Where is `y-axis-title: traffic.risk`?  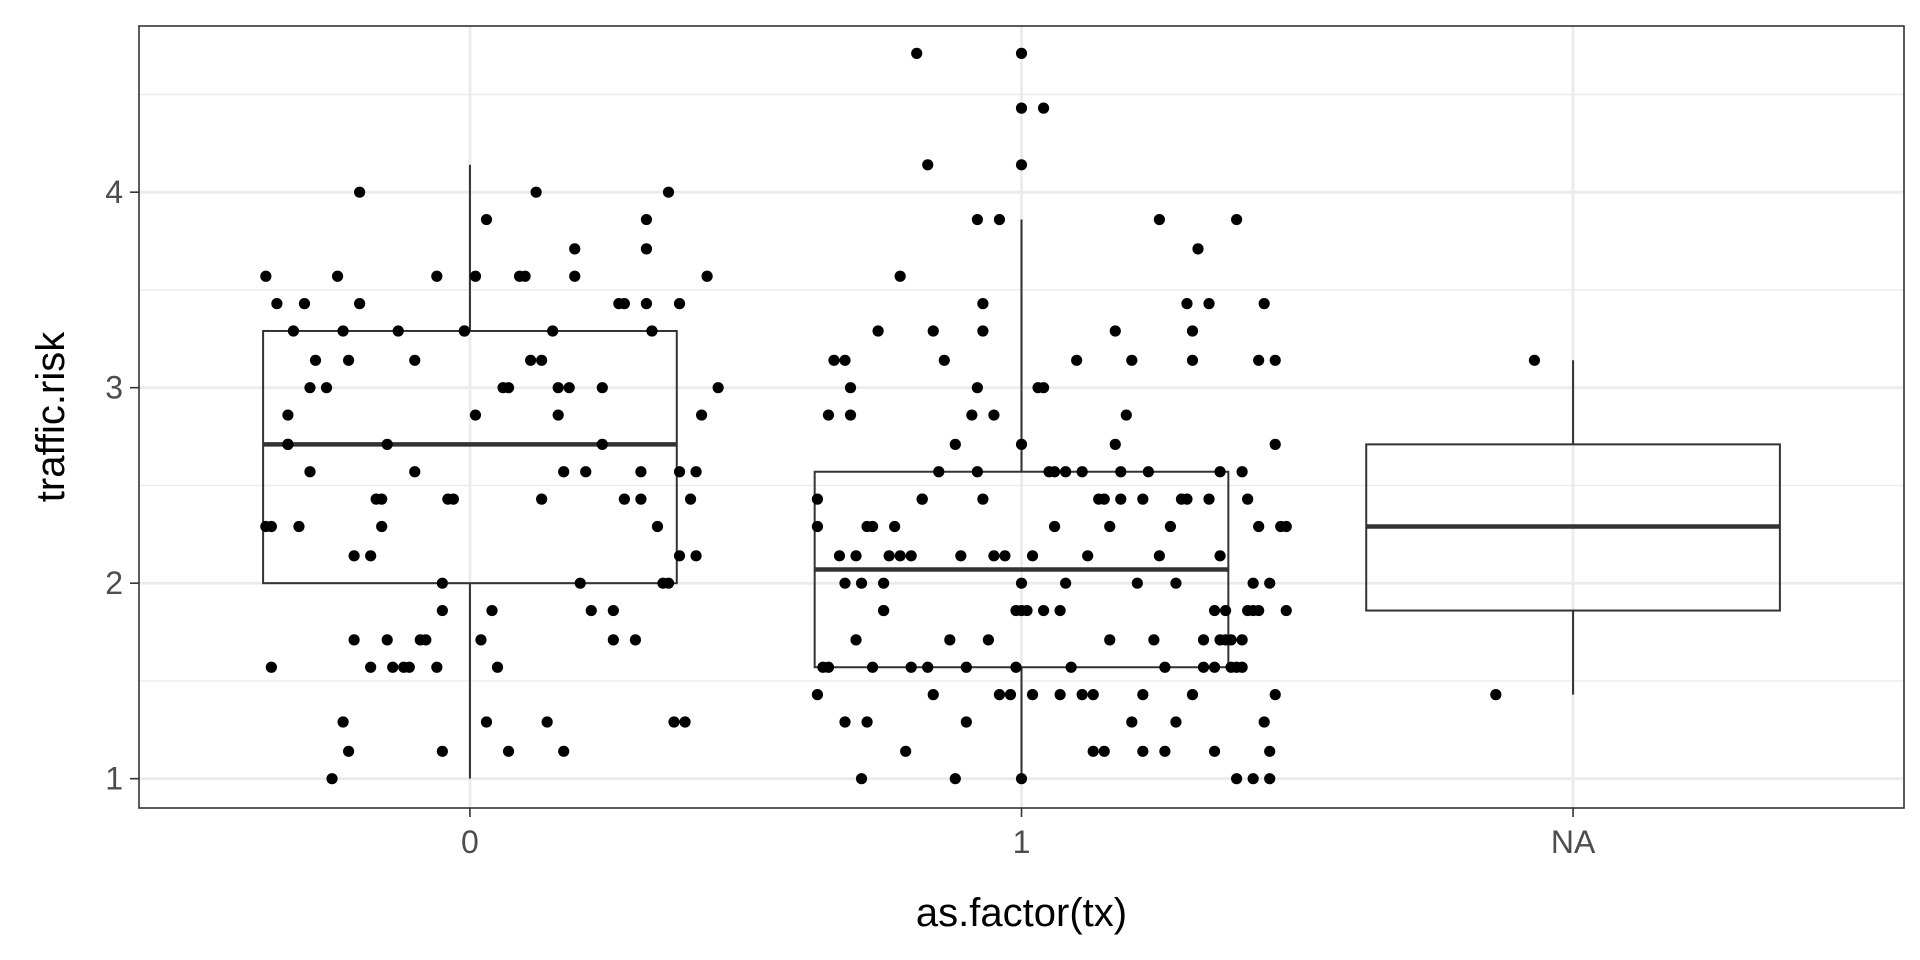
y-axis-title: traffic.risk is located at coordinates (51, 416).